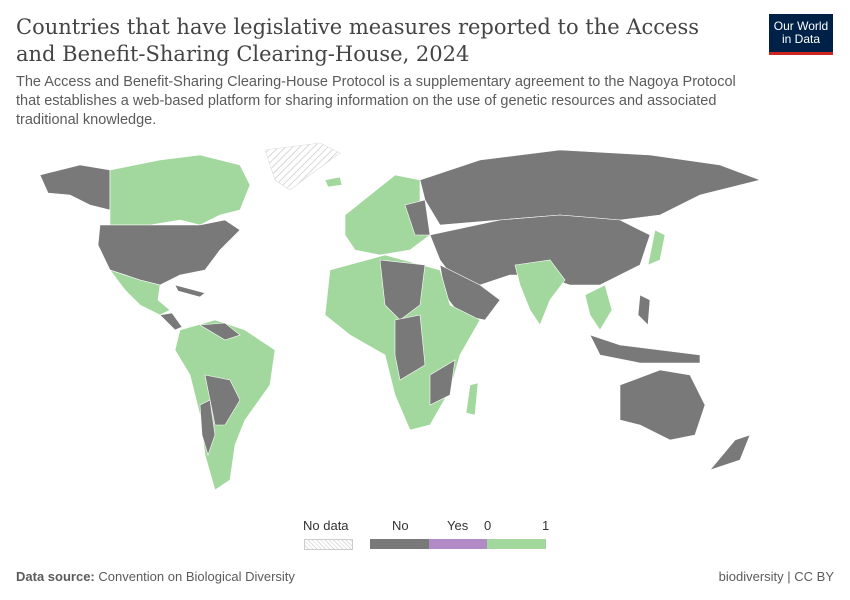  I want to click on region-new-zealand, so click(730, 452).